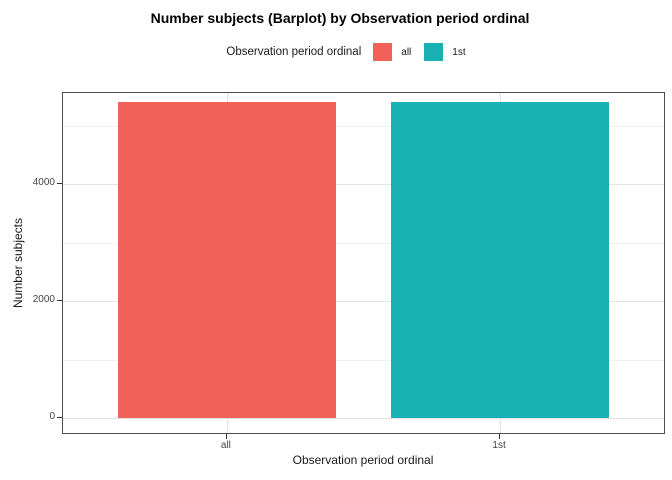  Describe the element at coordinates (43, 183) in the screenshot. I see `y-tick-label: 4000` at that location.